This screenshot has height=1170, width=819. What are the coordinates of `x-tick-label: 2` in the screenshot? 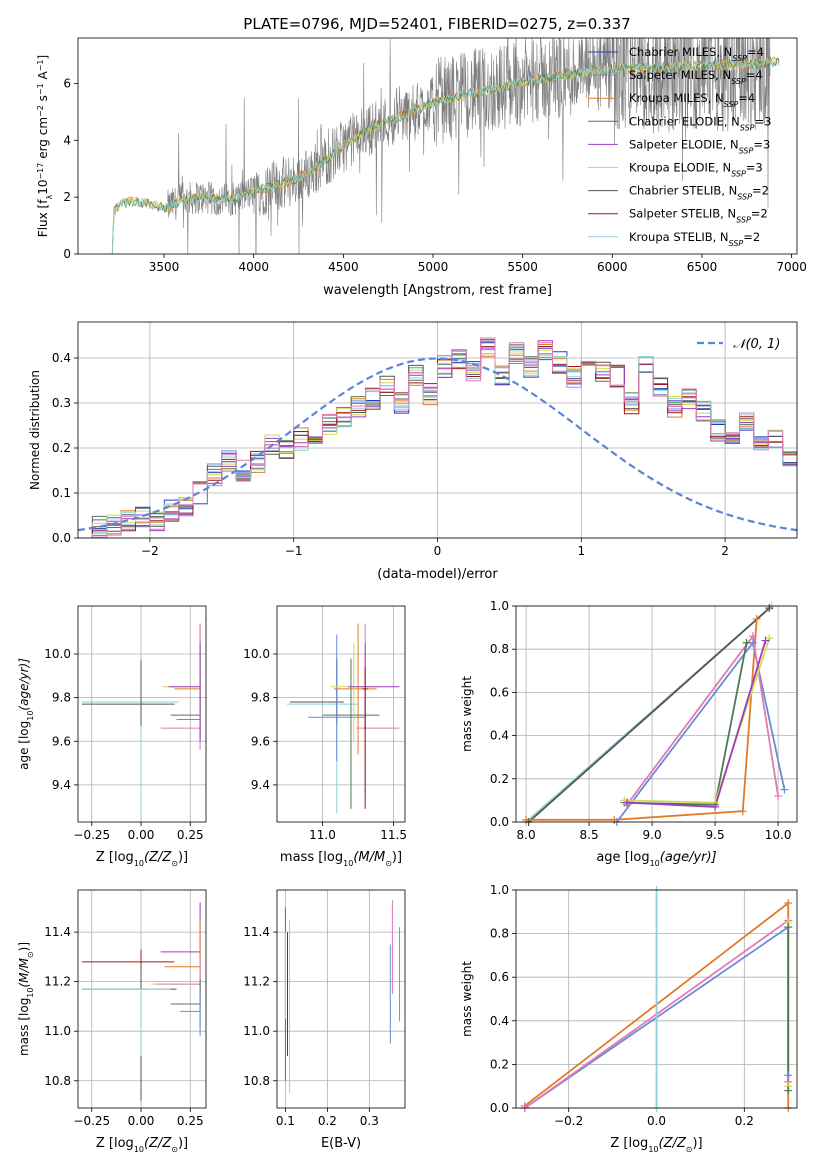 It's located at (725, 551).